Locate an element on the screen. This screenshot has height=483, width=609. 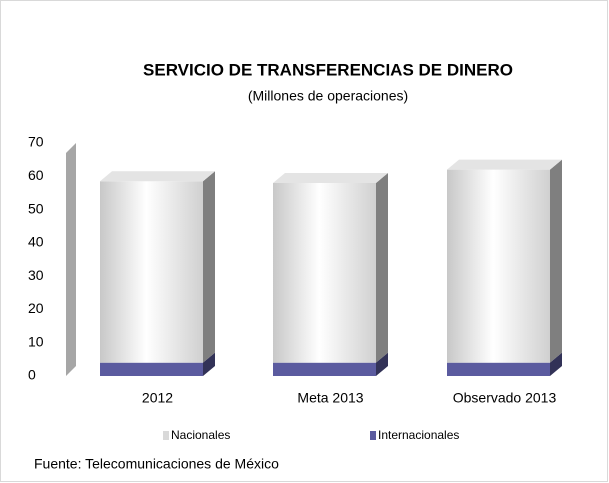
chart-title: SERVICIO DE TRANSFERENCIAS DE DINERO is located at coordinates (328, 69).